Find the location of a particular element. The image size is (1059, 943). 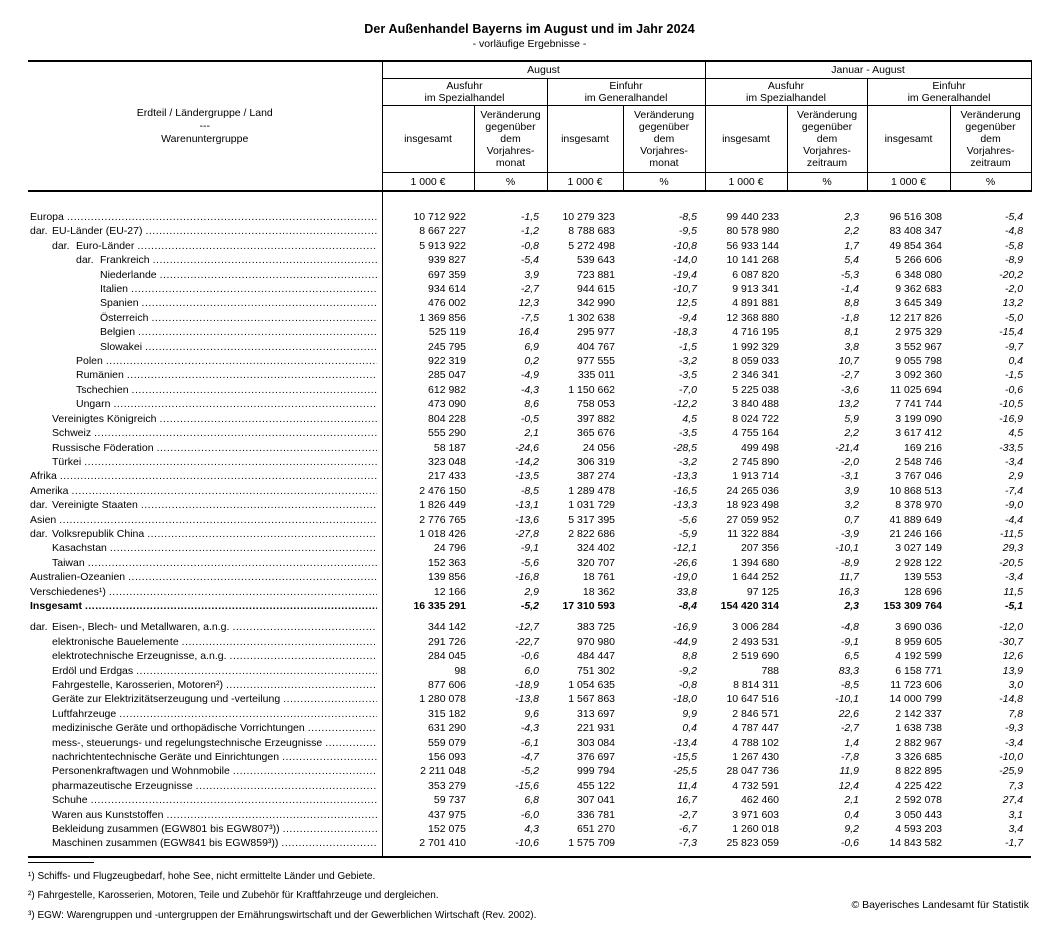

percent-cell: -1,7 is located at coordinates (1014, 843).